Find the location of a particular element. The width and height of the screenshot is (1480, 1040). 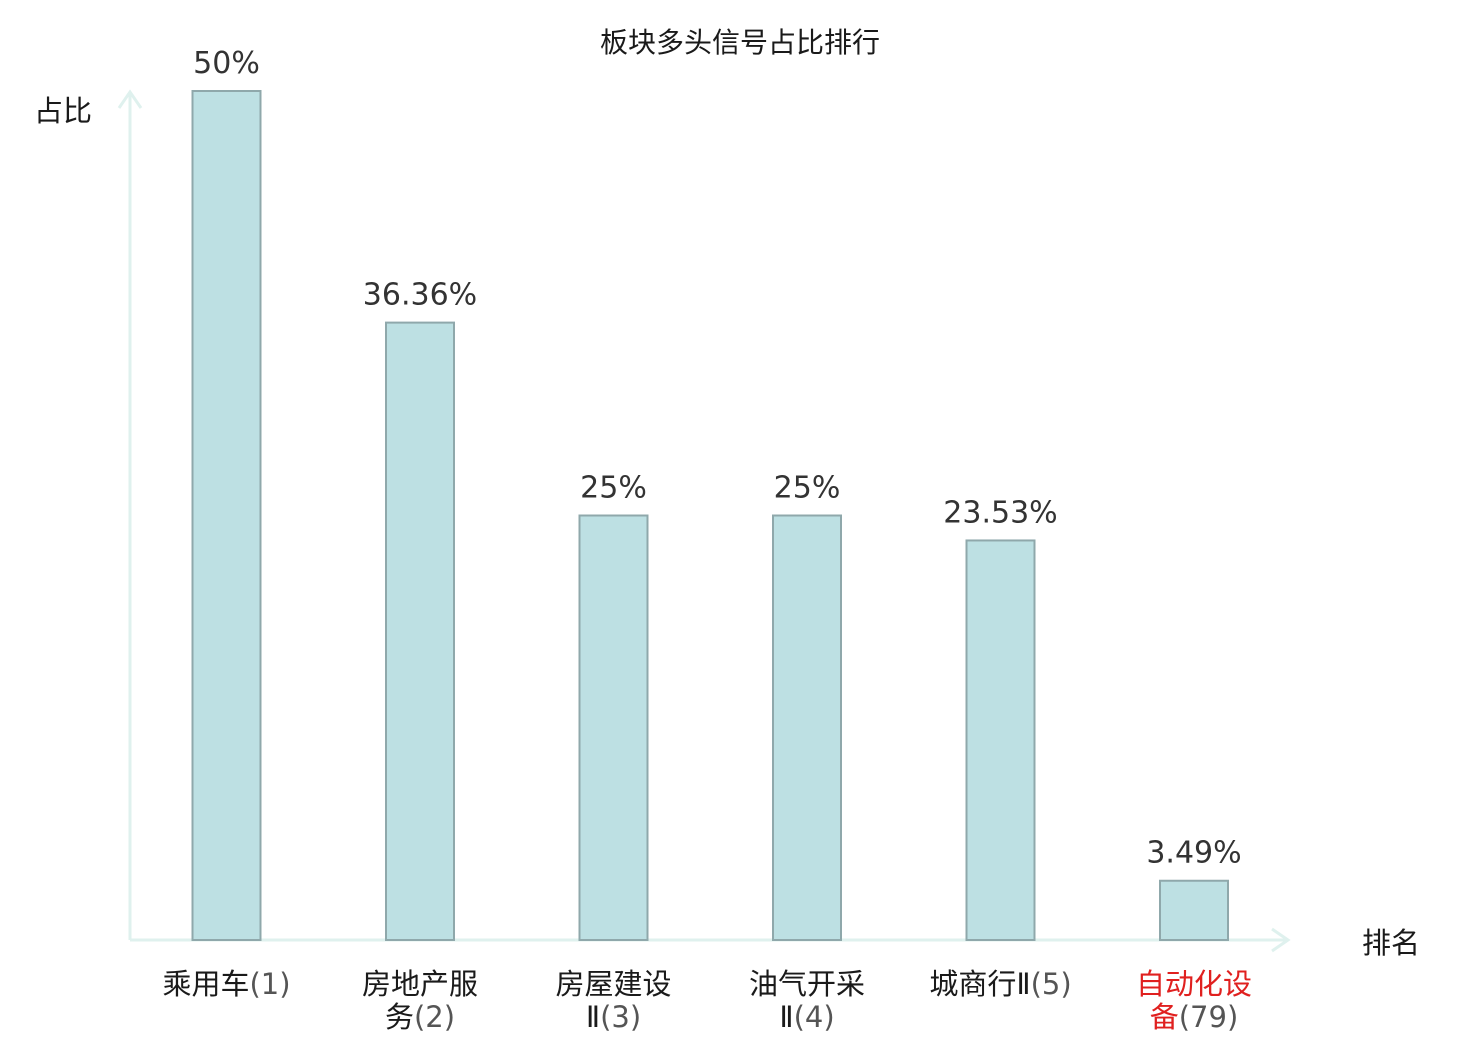

x-tick-label: 自动化设备(79) is located at coordinates (1194, 1000).